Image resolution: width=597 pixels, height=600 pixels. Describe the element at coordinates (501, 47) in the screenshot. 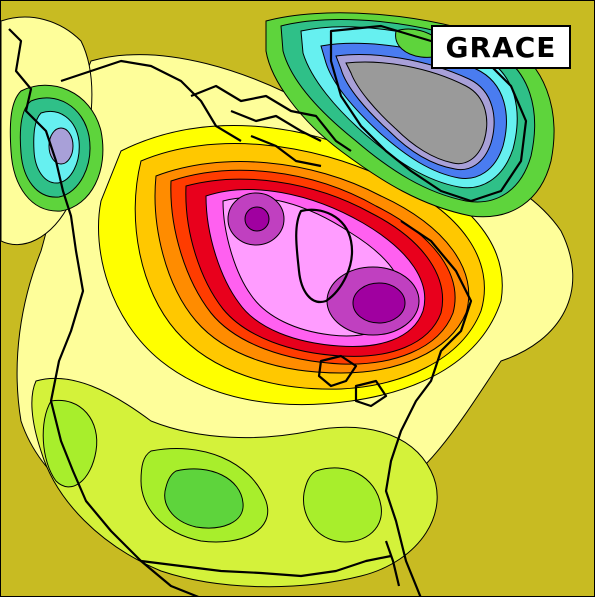

I see `grace-label: GRACE` at that location.